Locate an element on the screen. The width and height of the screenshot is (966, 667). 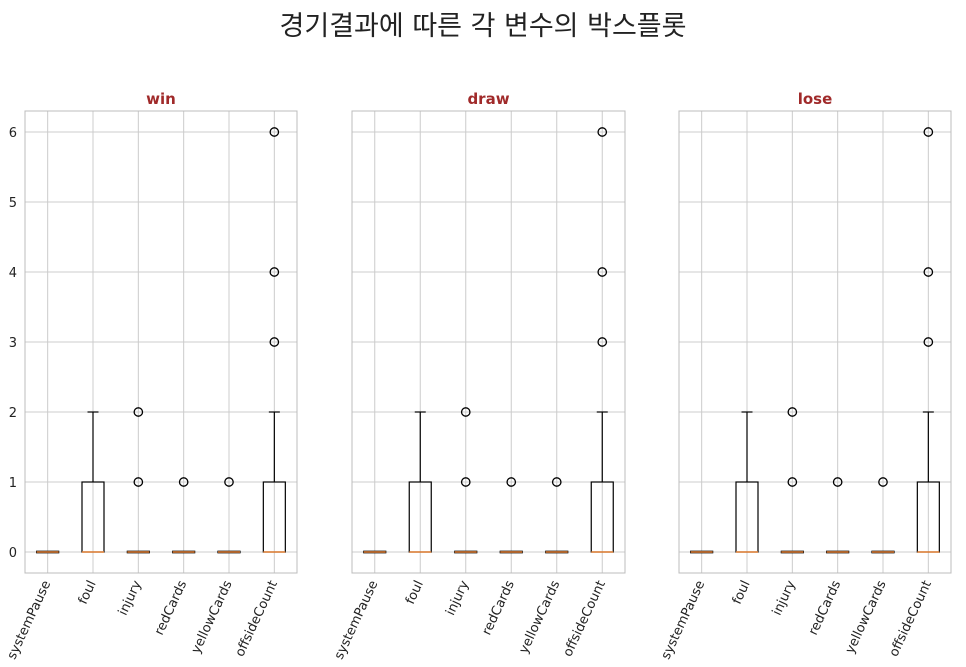
subplot-title: draw is located at coordinates (488, 99).